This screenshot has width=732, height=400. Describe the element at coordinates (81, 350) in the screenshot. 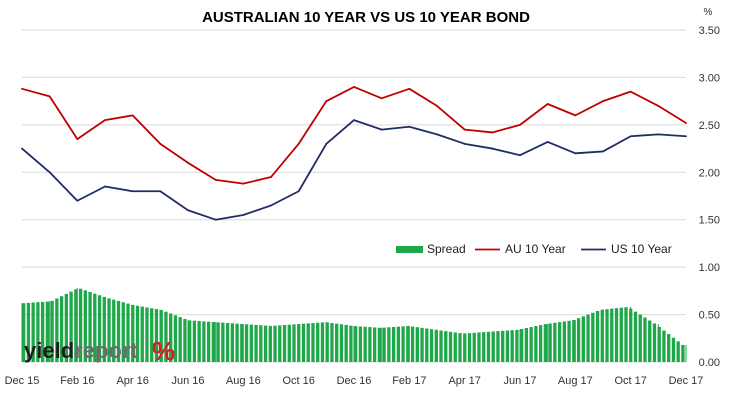

I see `logo-text: yieldreport` at that location.